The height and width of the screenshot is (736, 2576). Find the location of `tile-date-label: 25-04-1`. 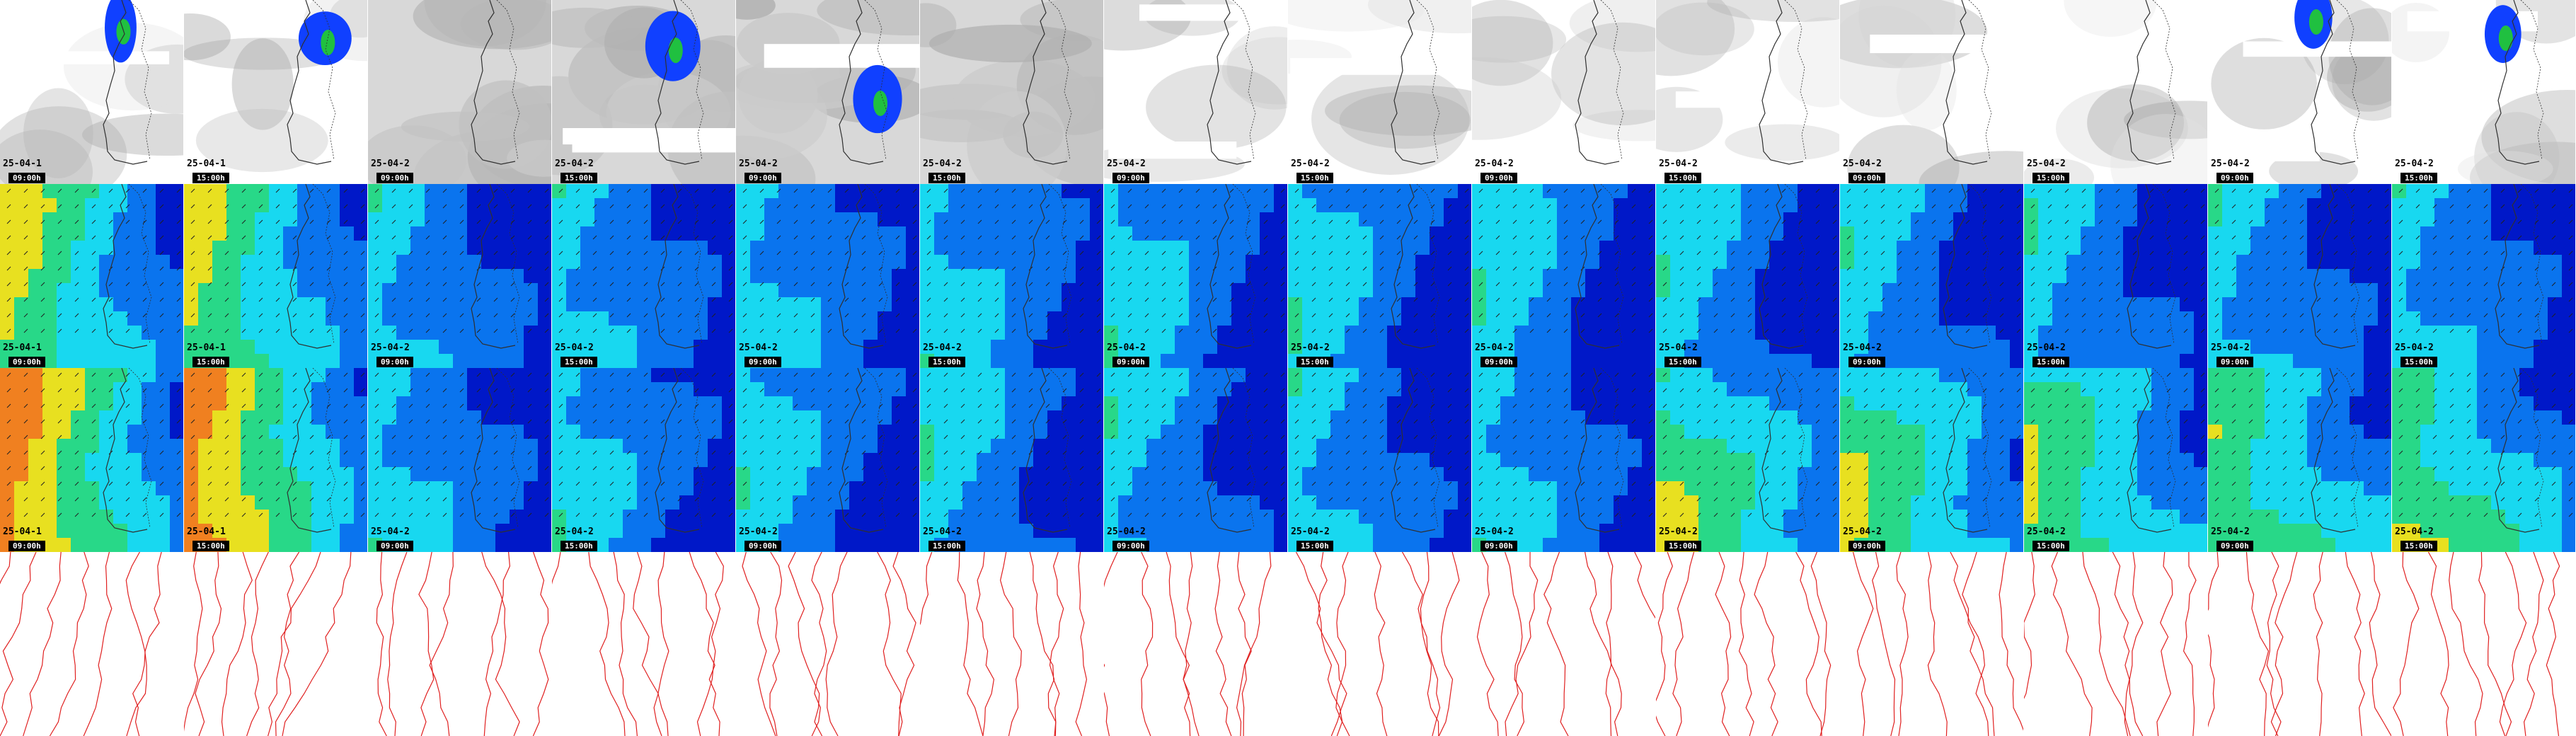

tile-date-label: 25-04-1 is located at coordinates (23, 164).